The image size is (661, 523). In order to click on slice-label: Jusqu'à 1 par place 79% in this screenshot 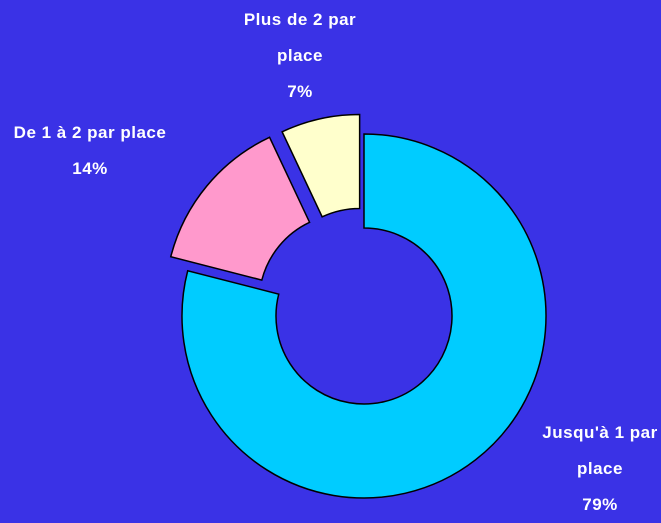, I will do `click(598, 469)`.